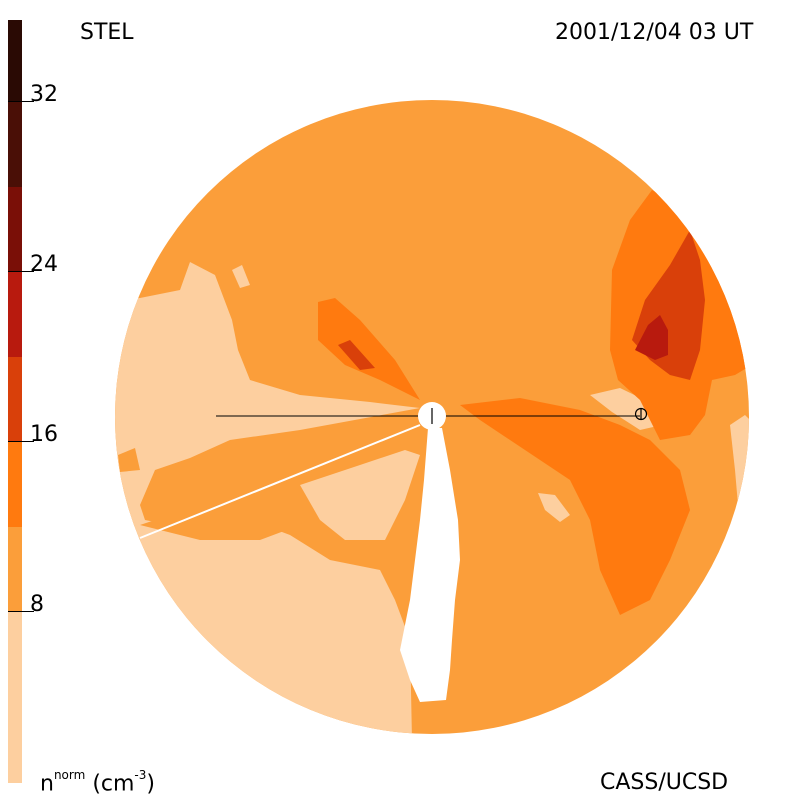  What do you see at coordinates (69, 775) in the screenshot?
I see `units-superscript: norm` at bounding box center [69, 775].